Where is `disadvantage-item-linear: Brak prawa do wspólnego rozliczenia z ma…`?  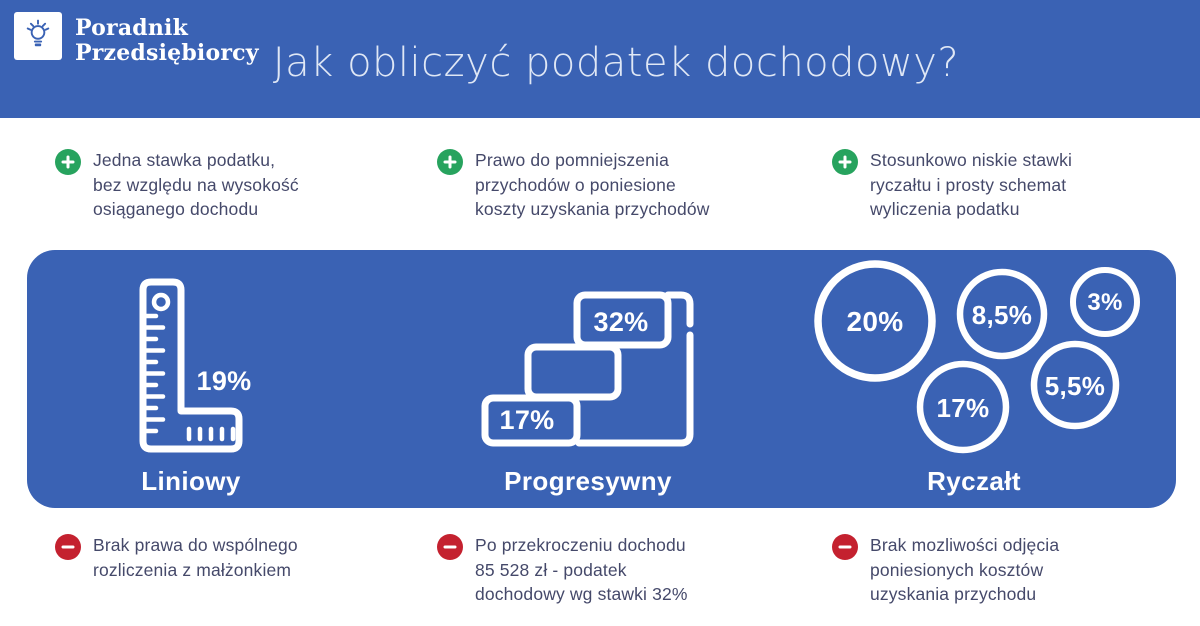
disadvantage-item-linear: Brak prawa do wspólnego rozliczenia z ma… is located at coordinates (176, 557).